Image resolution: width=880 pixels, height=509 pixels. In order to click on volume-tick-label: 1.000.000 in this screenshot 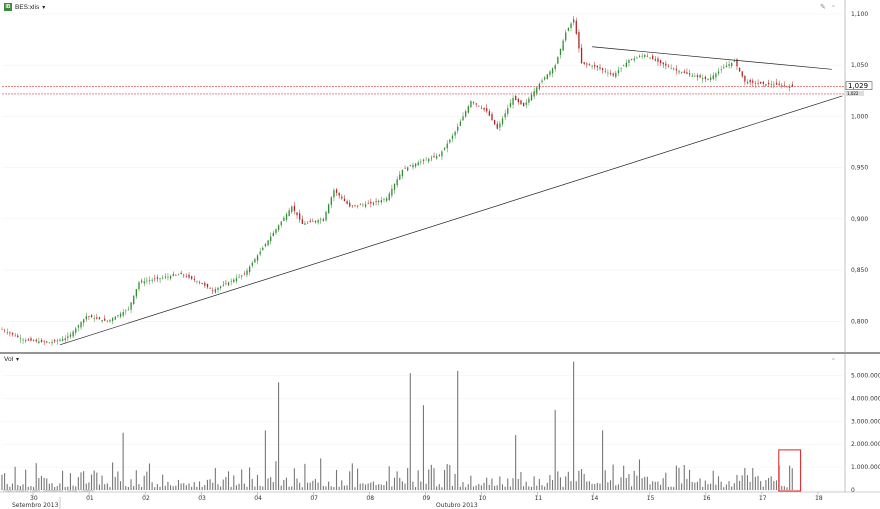, I will do `click(865, 467)`.